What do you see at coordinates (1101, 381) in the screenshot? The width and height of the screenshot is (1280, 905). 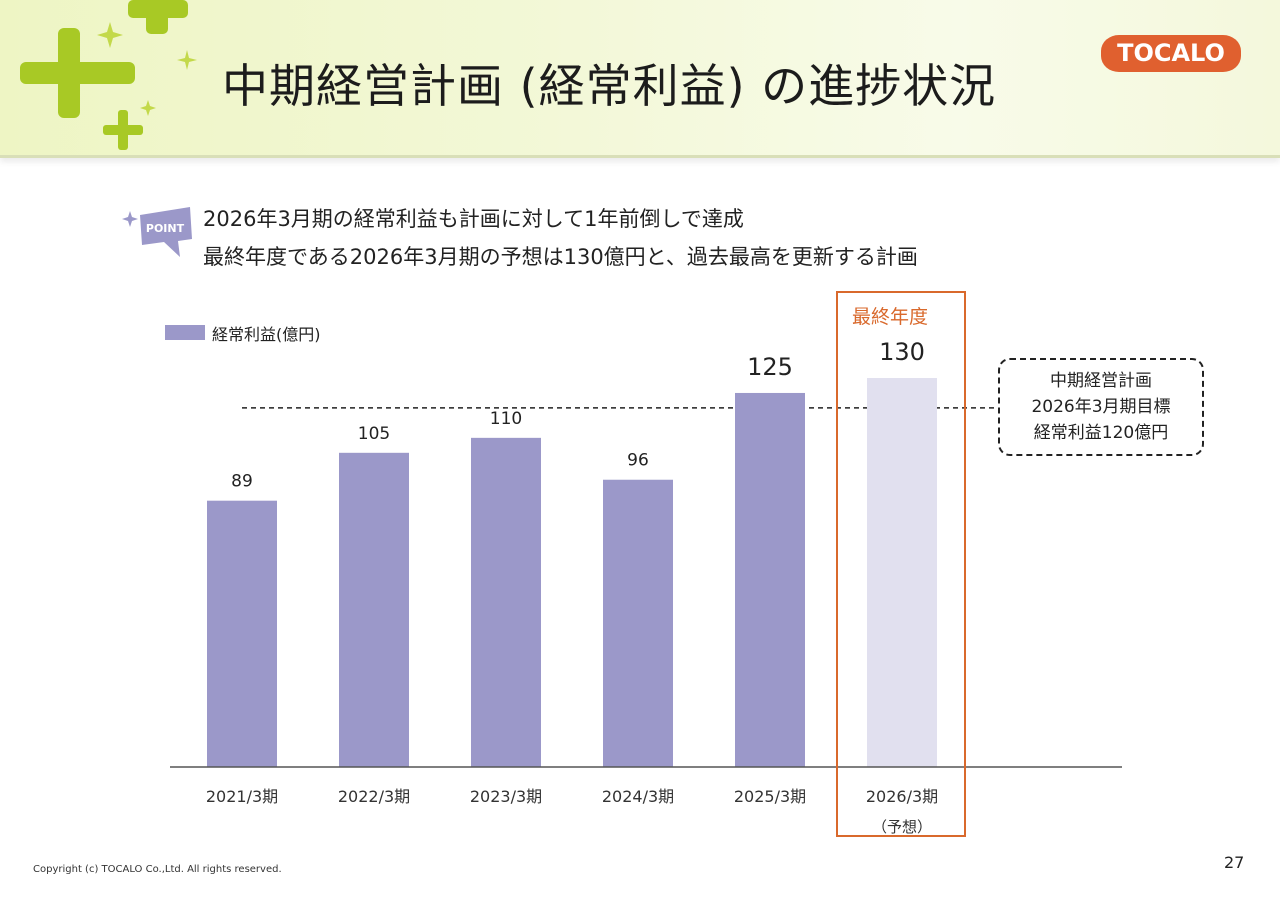 I see `target-line-1: 中期経営計画` at bounding box center [1101, 381].